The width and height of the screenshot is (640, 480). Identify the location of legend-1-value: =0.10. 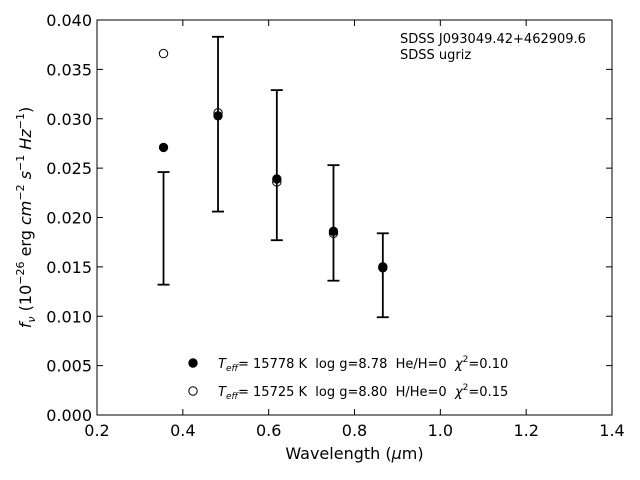
(488, 364).